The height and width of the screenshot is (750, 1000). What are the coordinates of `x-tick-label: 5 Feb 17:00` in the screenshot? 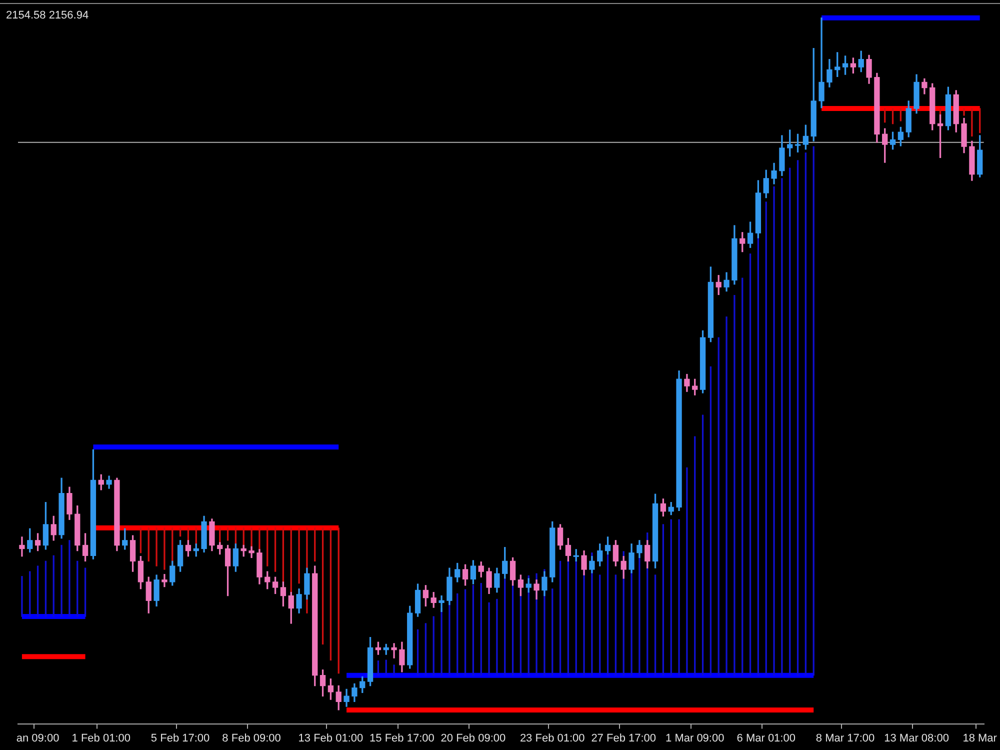 It's located at (180, 738).